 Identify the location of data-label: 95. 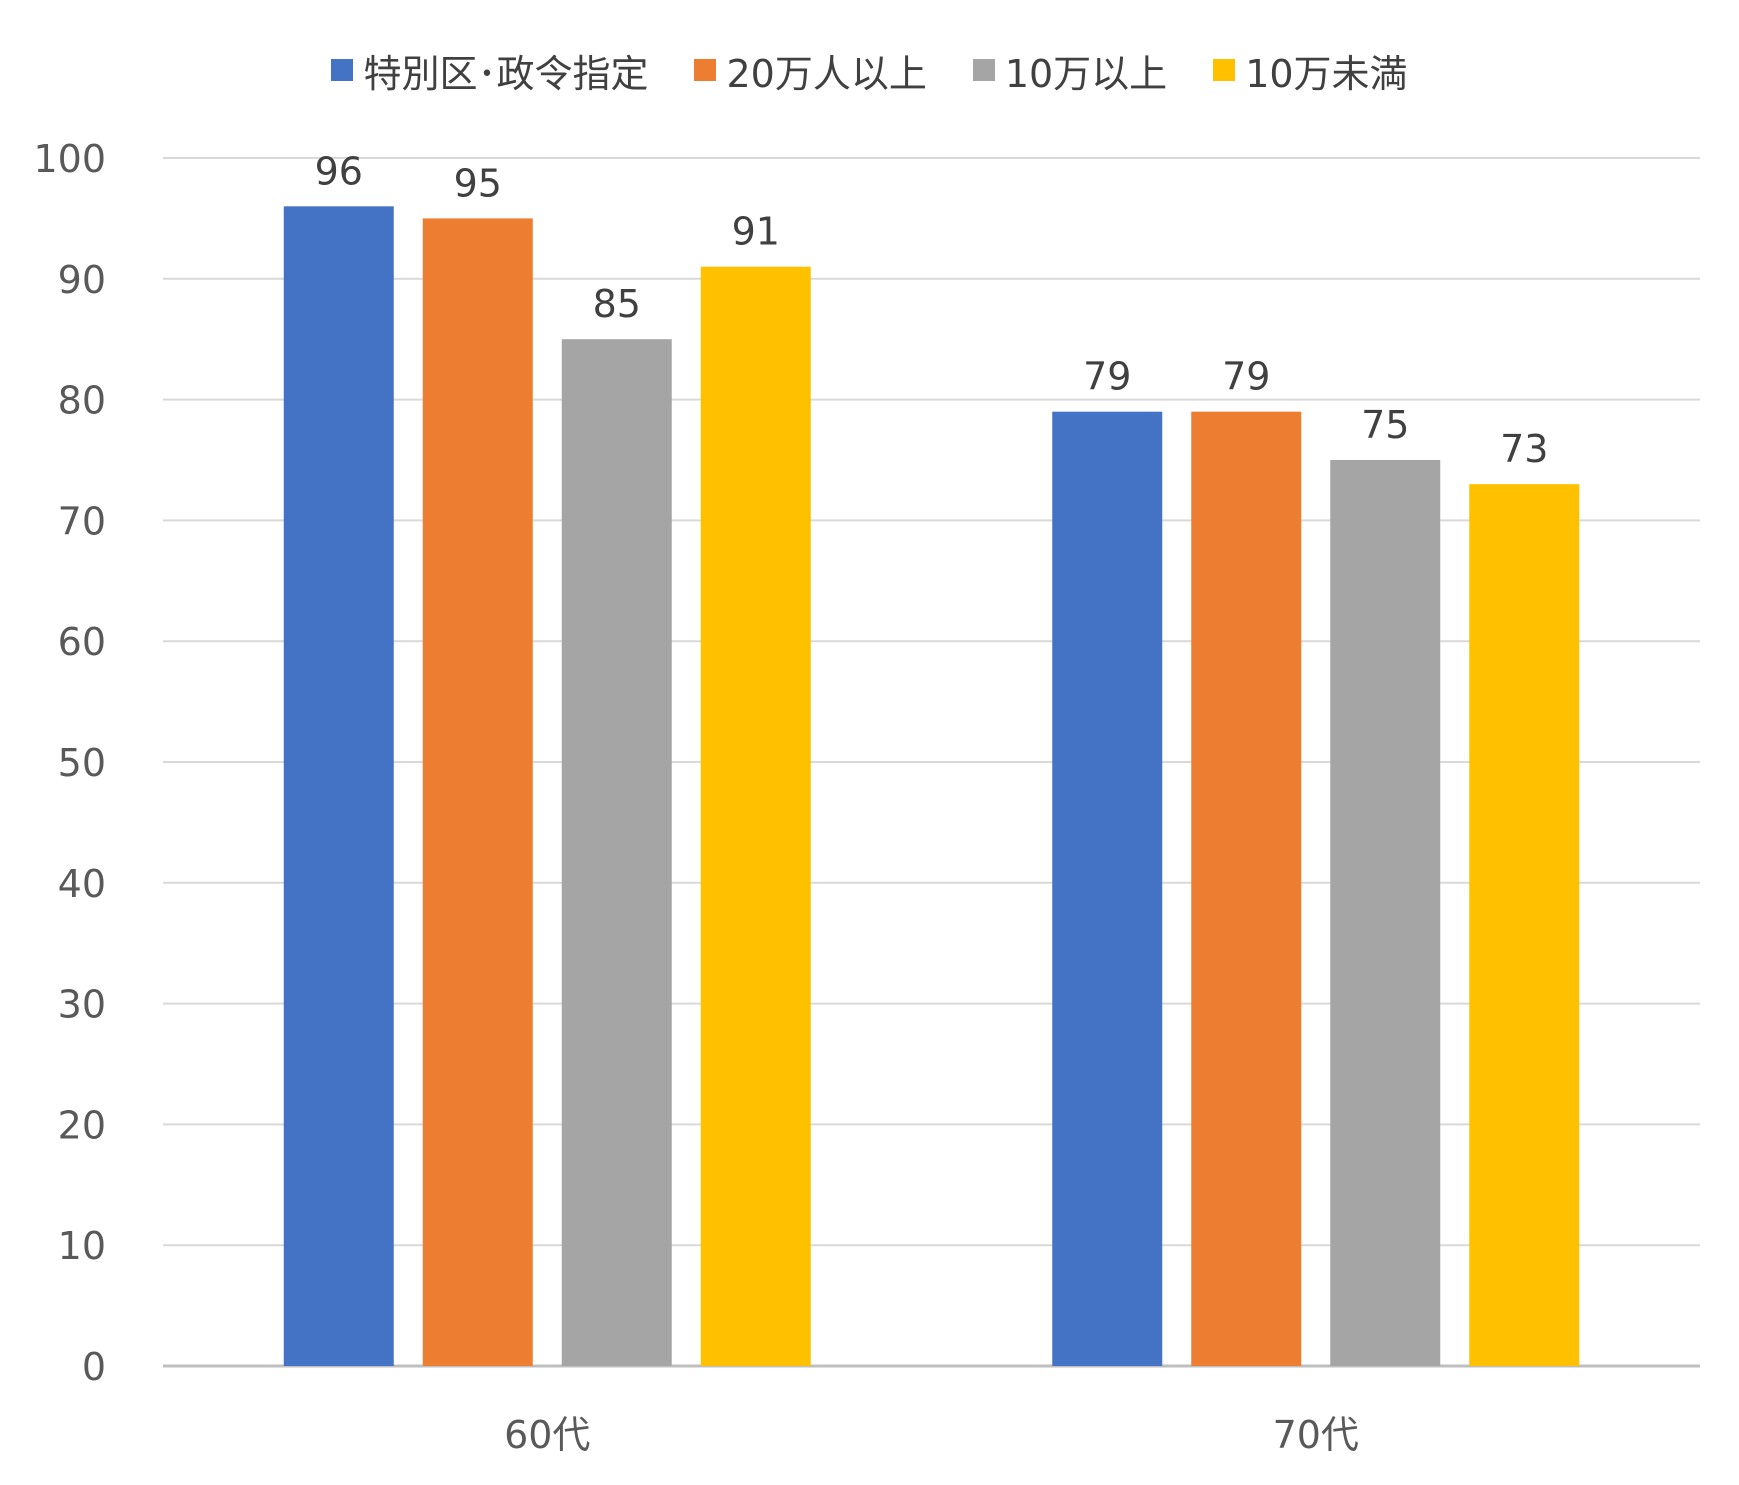
(478, 183).